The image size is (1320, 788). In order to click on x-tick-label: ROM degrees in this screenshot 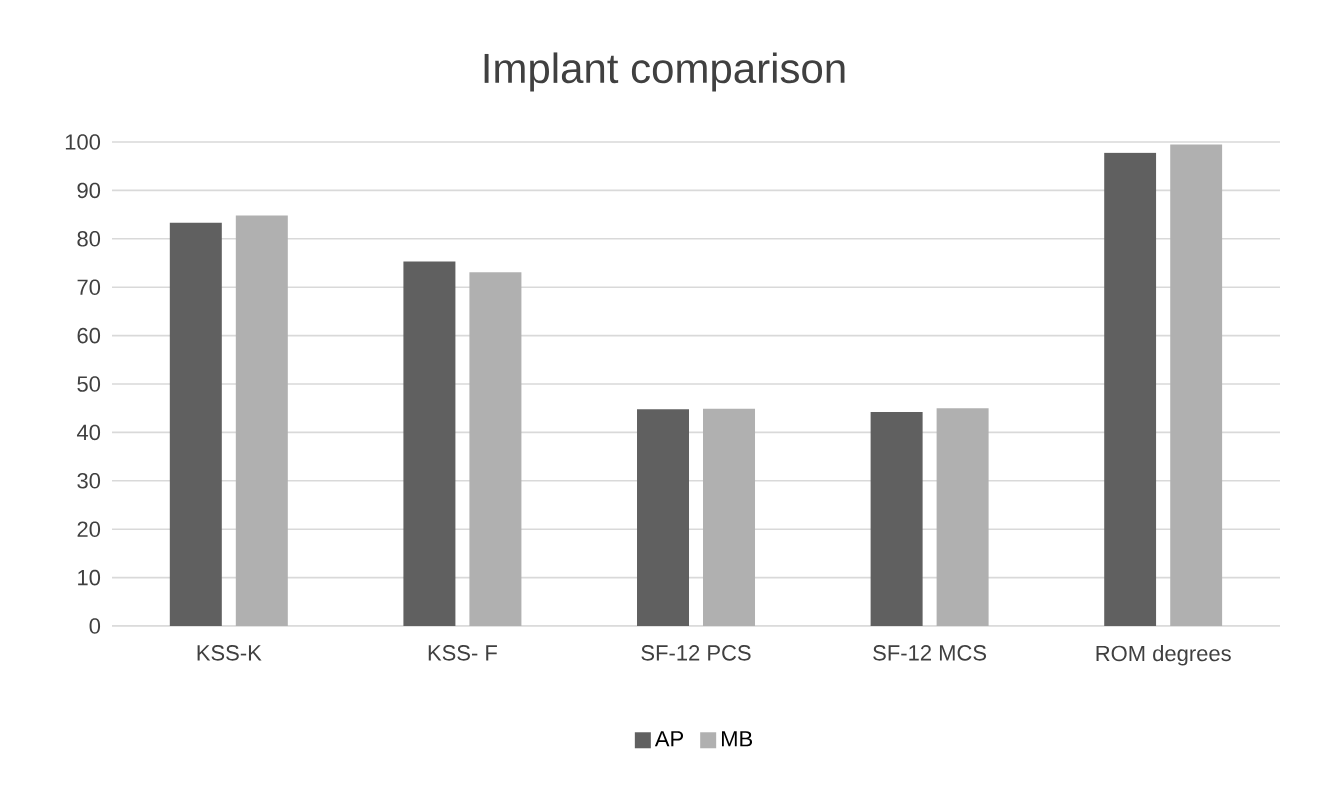, I will do `click(1163, 655)`.